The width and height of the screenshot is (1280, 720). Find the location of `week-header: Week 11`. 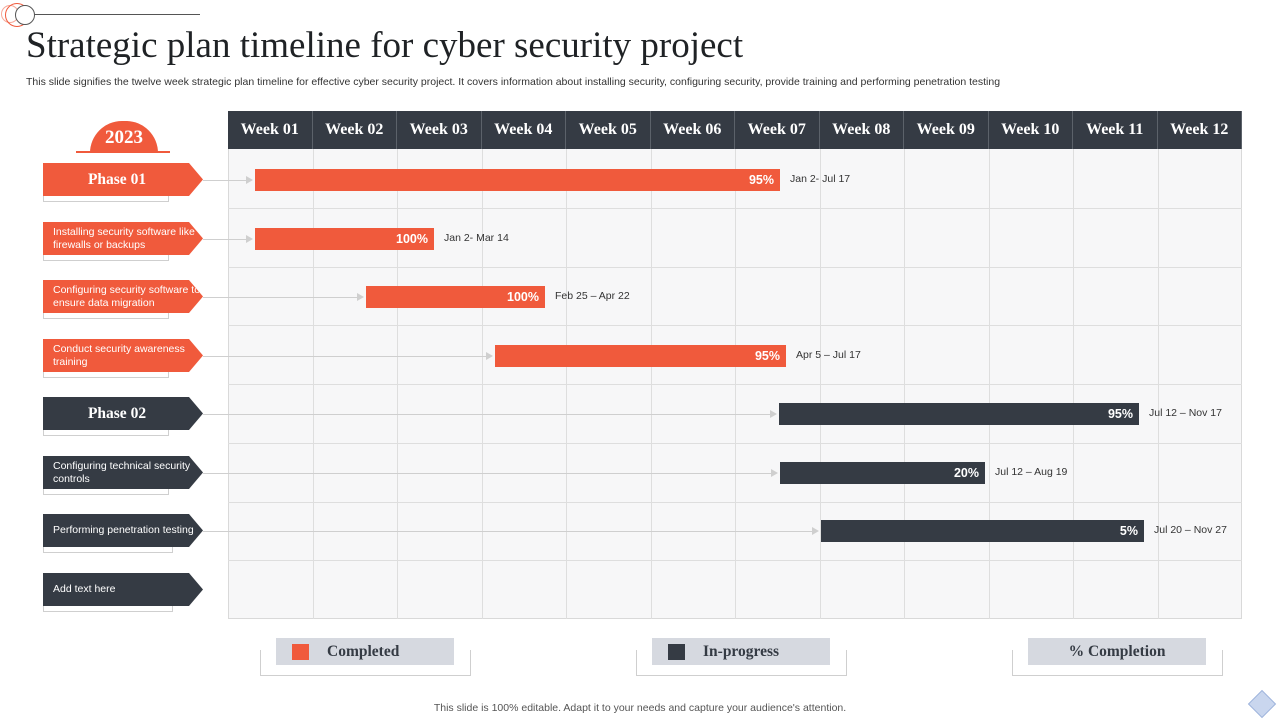

week-header: Week 11 is located at coordinates (1115, 130).